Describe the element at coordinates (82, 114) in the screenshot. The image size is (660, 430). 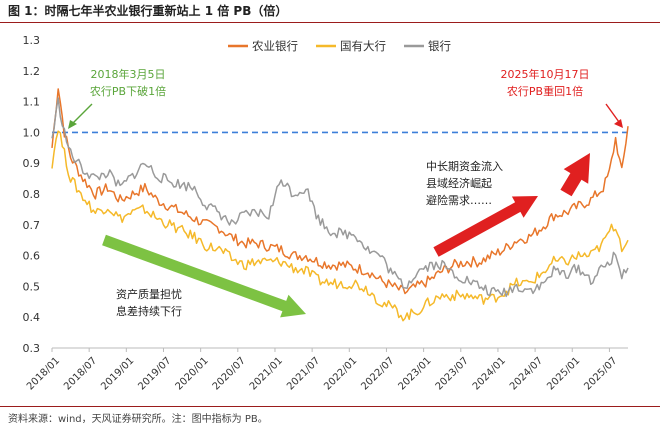
I see `pointer-arrow-2018` at that location.